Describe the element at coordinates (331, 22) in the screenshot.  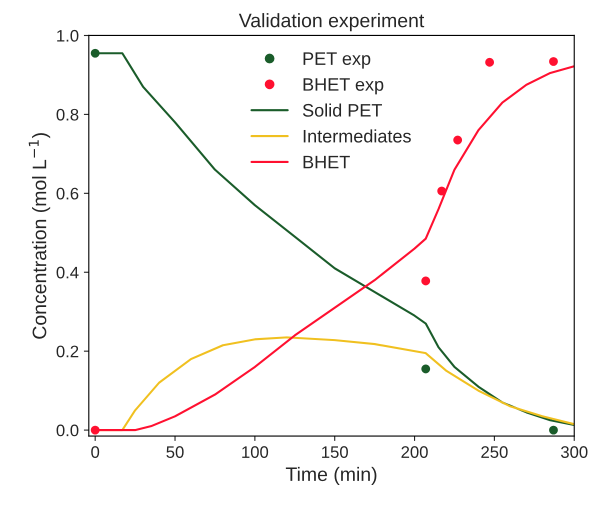
I see `chart-title: Validation experiment` at that location.